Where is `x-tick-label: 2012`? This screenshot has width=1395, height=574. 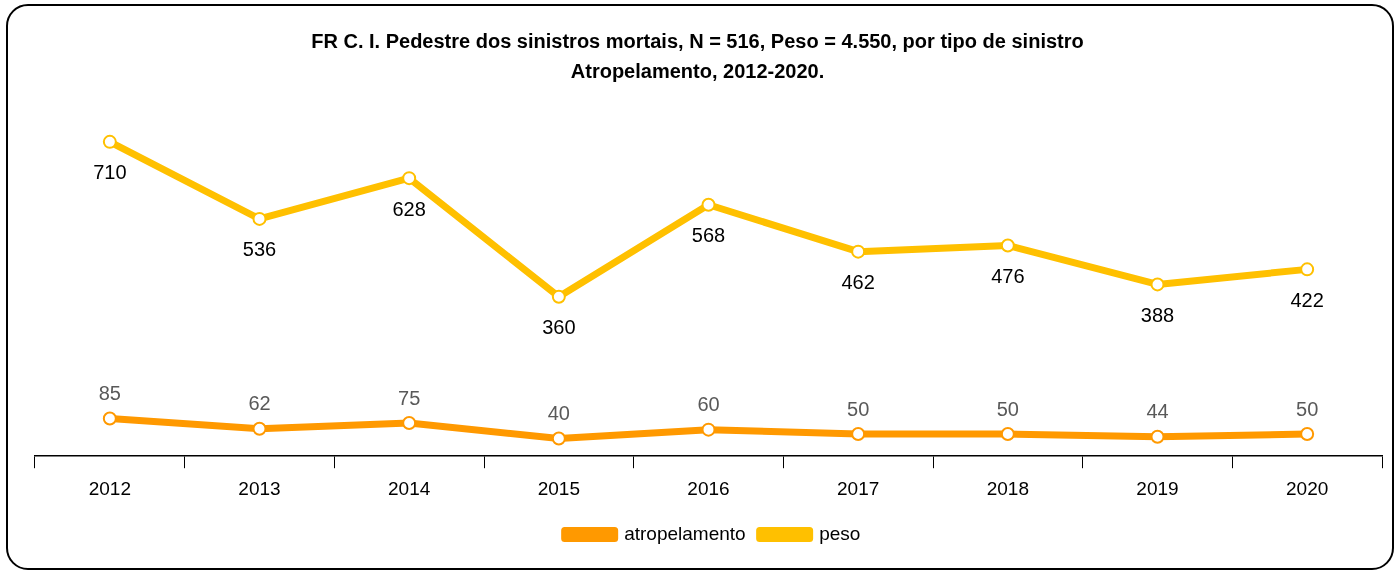
x-tick-label: 2012 is located at coordinates (109, 488).